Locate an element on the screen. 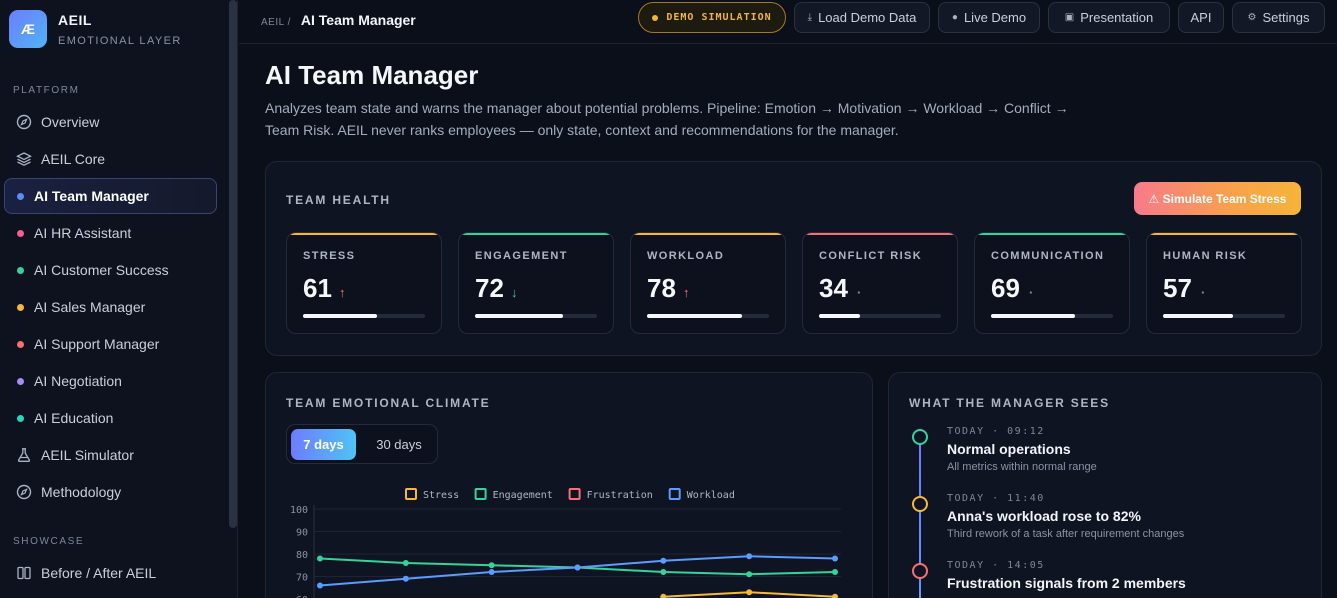  metric-label: ENGAGEMENT is located at coordinates (521, 256).